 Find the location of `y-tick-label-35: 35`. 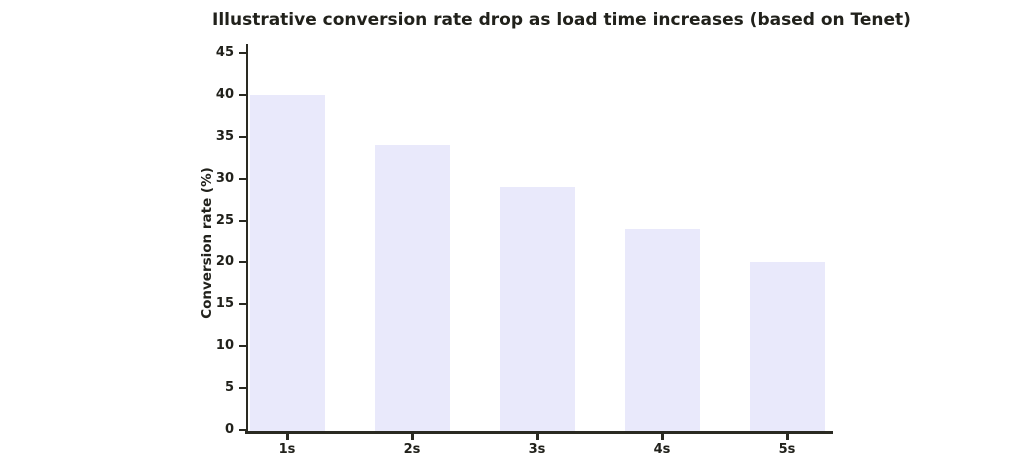

y-tick-label-35: 35 is located at coordinates (224, 136).